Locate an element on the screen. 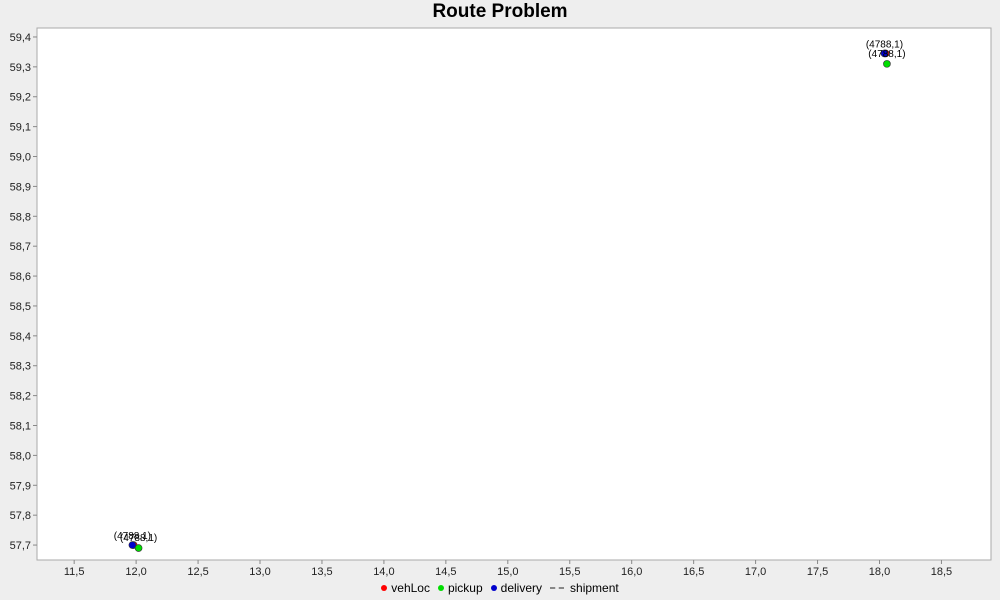  x-tick-label: 18,5 is located at coordinates (941, 572).